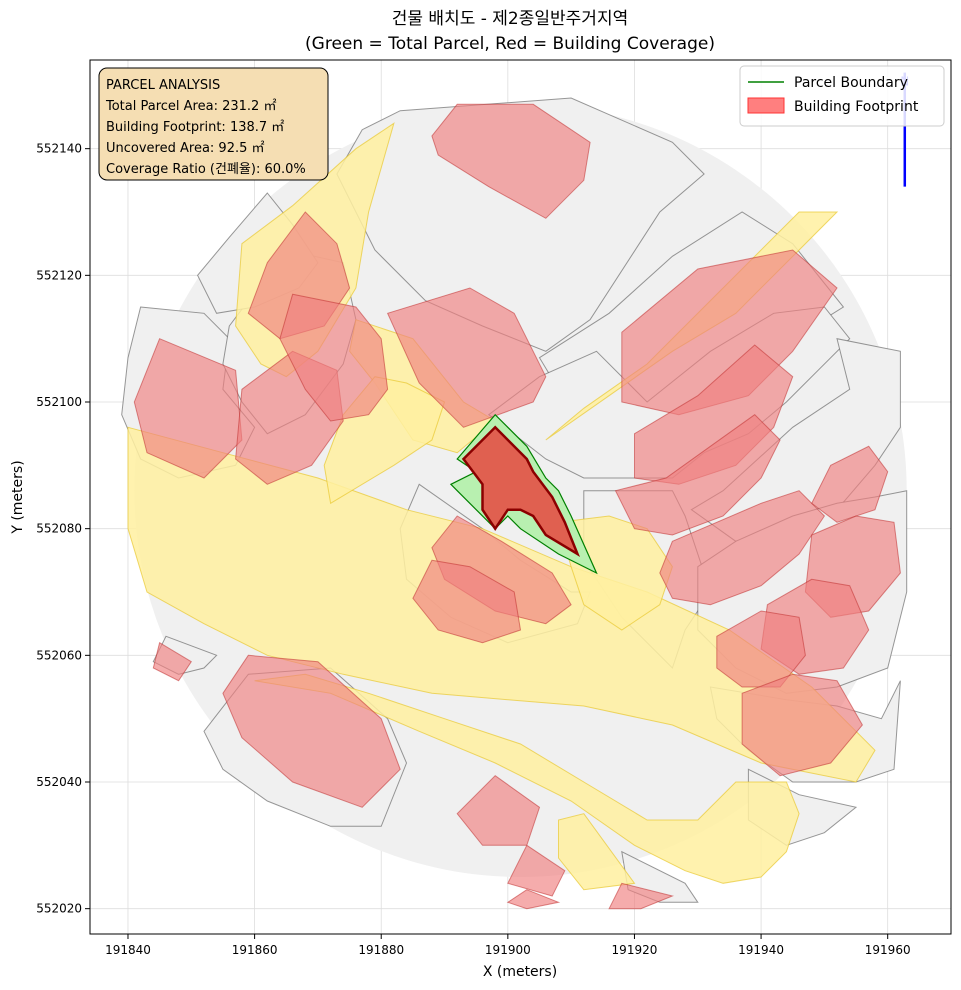 Image resolution: width=961 pixels, height=990 pixels. What do you see at coordinates (888, 950) in the screenshot?
I see `x-tick-label: 191960` at bounding box center [888, 950].